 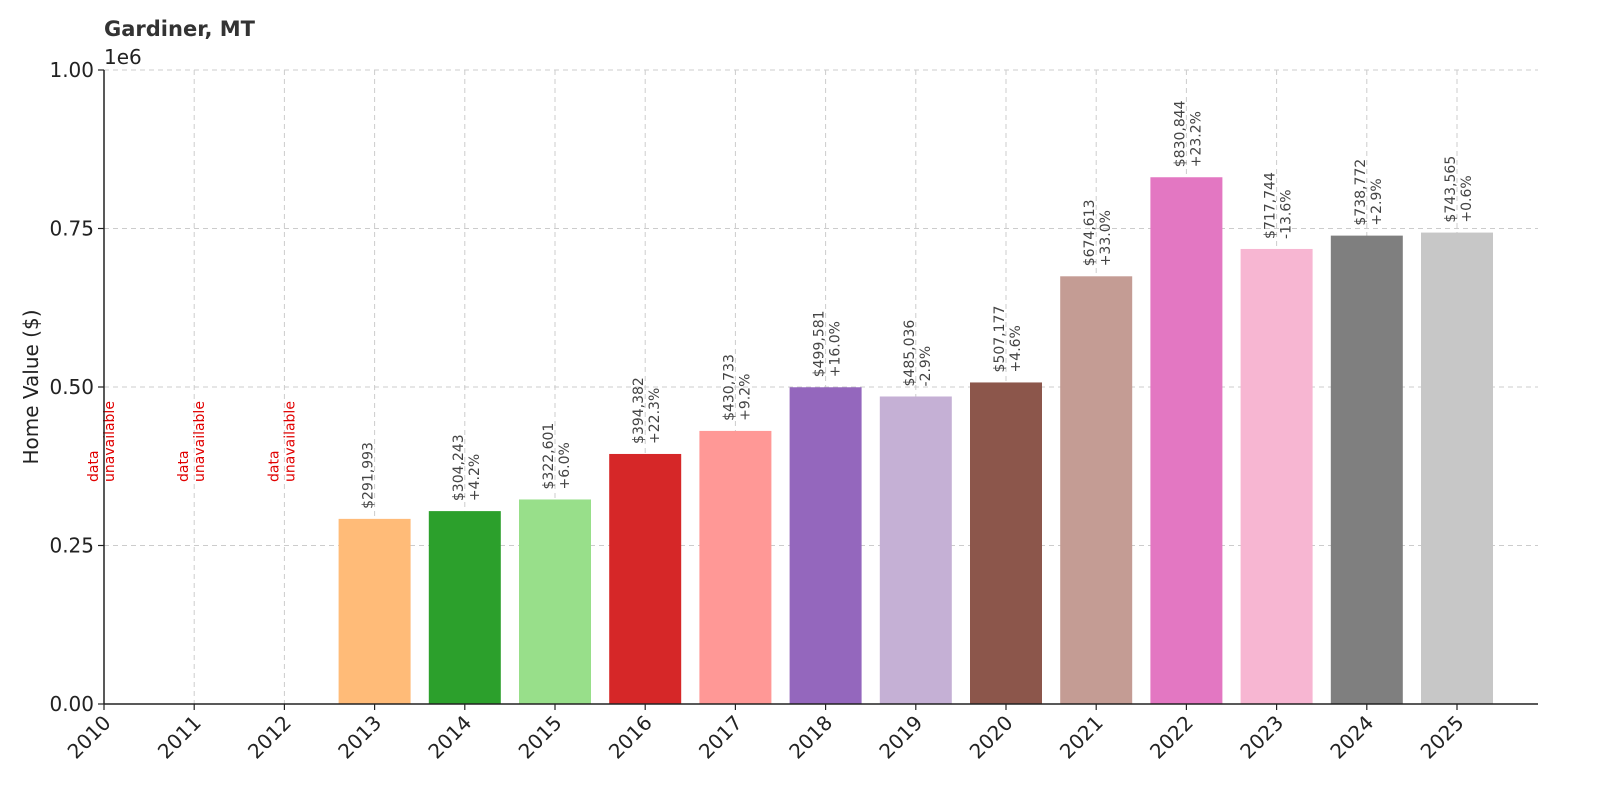 I want to click on bar-label-2025: $743,565 +0.6%, so click(x=1459, y=189).